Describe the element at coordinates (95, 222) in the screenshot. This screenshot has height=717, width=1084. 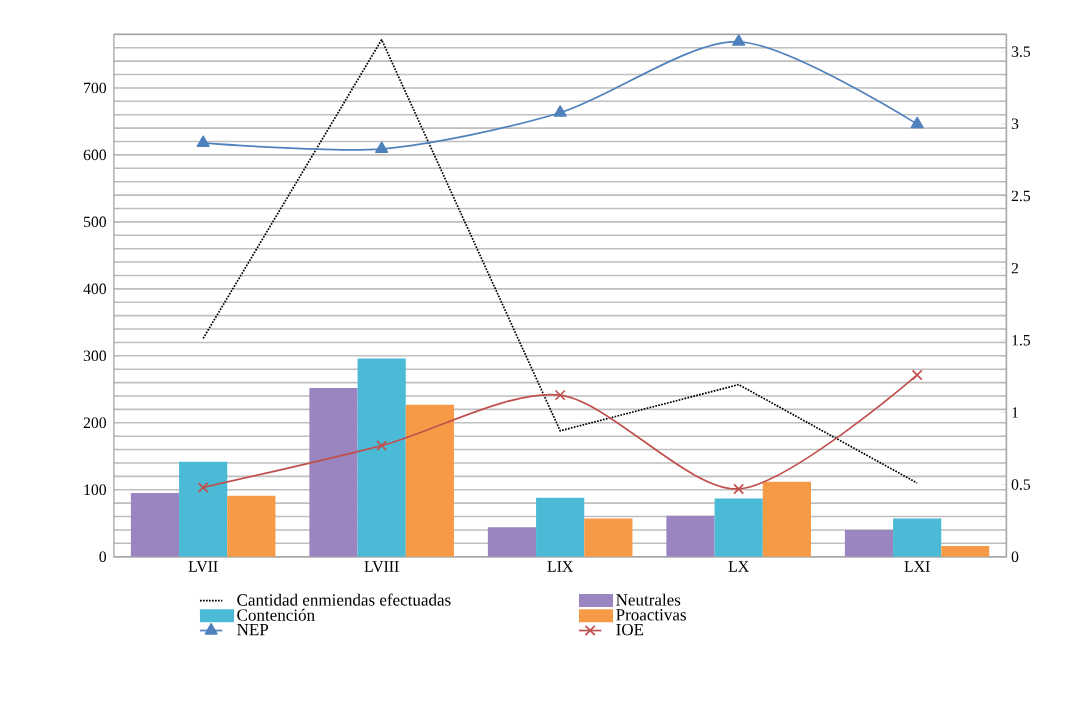
I see `y-tick-label: 500` at that location.